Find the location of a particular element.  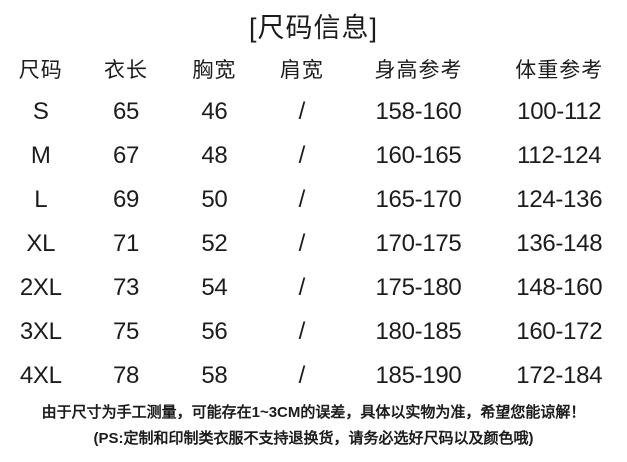

table-cell: 75 is located at coordinates (126, 331).